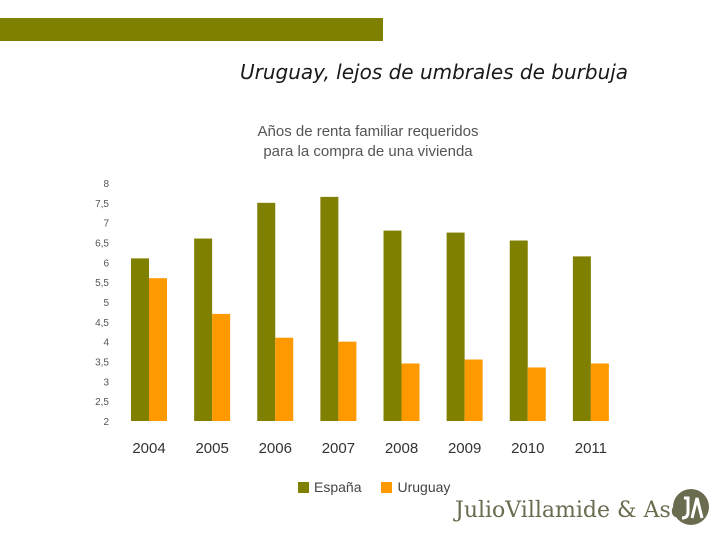 The height and width of the screenshot is (540, 720). What do you see at coordinates (401, 448) in the screenshot?
I see `x-tick-label: 2008` at bounding box center [401, 448].